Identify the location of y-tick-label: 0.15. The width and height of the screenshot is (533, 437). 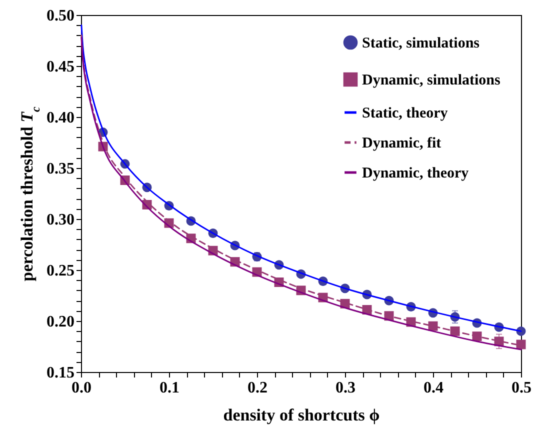
(60, 373).